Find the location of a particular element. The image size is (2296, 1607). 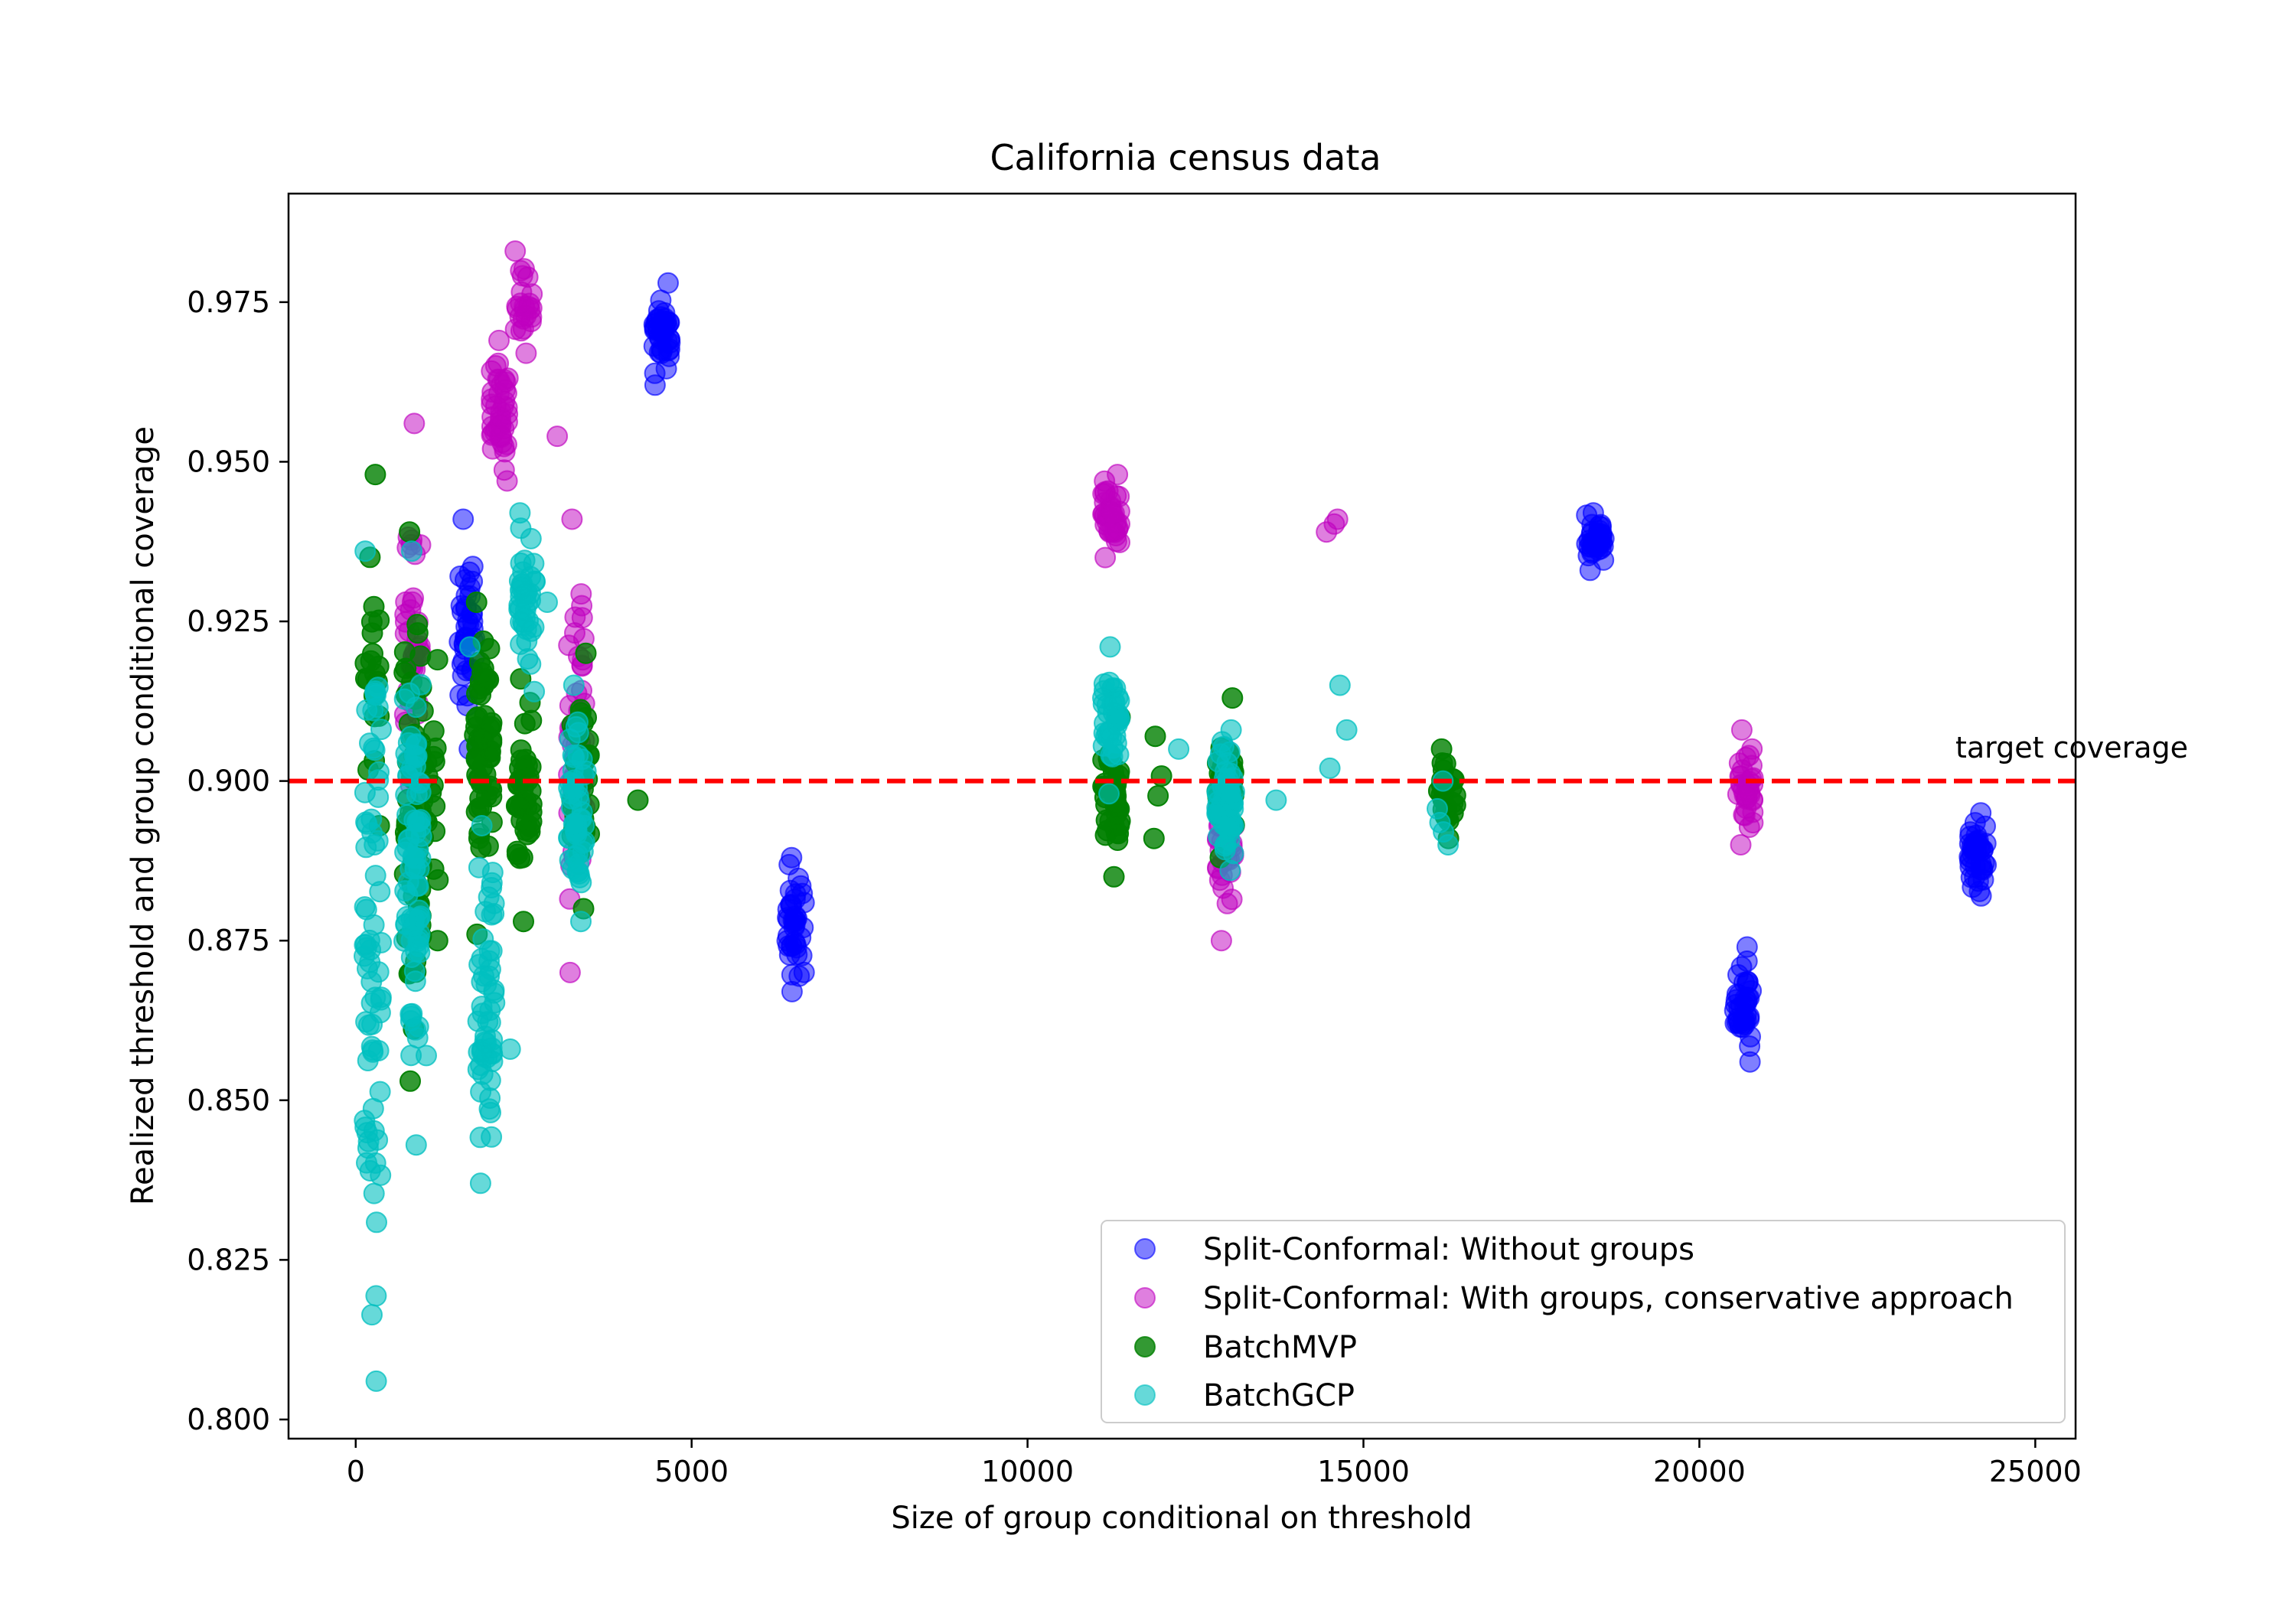

x-tick-label: 20000 is located at coordinates (1699, 1471).